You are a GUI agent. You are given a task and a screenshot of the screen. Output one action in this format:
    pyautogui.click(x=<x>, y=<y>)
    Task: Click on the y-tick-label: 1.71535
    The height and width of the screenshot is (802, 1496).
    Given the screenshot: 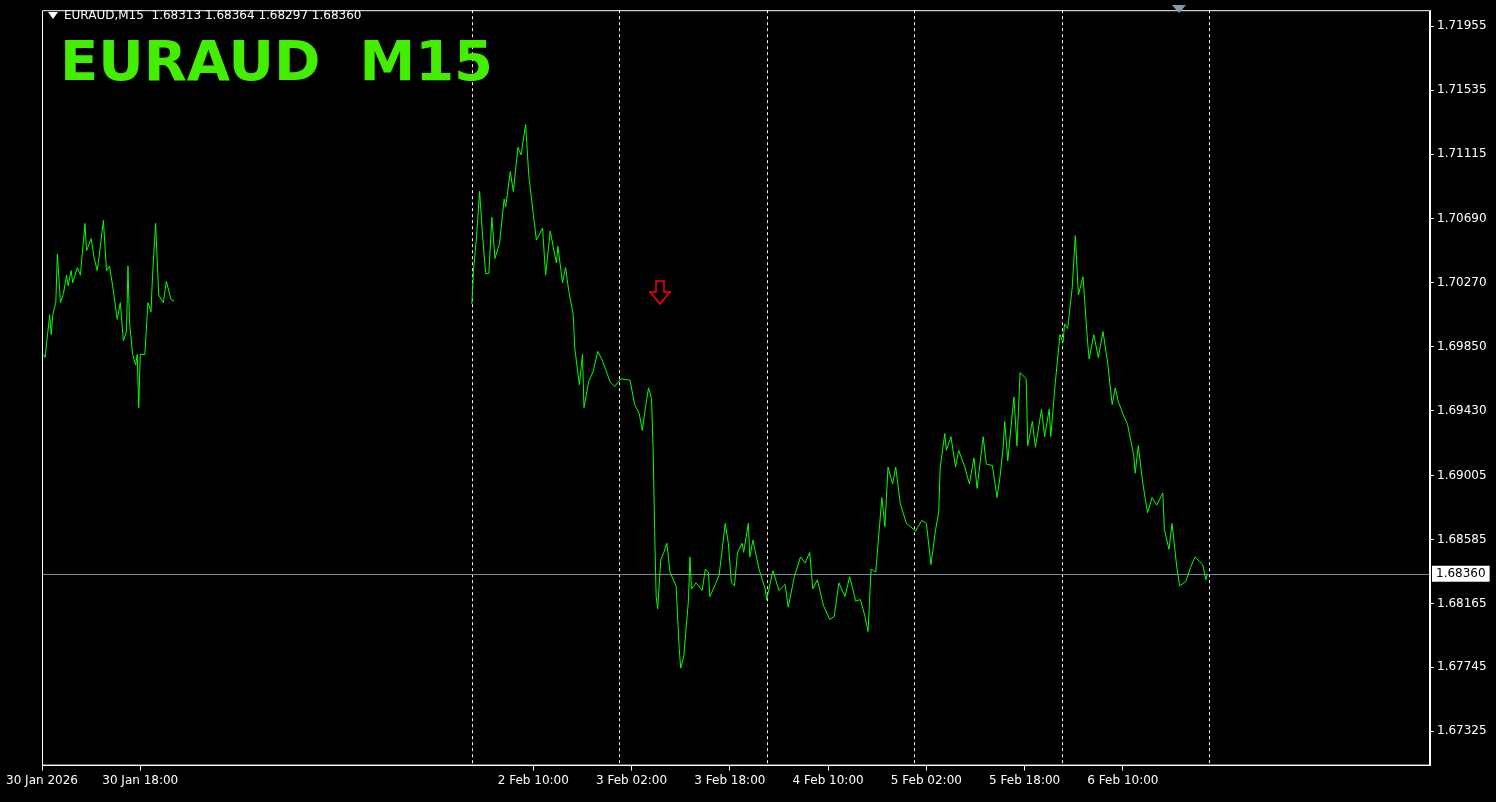 What is the action you would take?
    pyautogui.click(x=1462, y=89)
    